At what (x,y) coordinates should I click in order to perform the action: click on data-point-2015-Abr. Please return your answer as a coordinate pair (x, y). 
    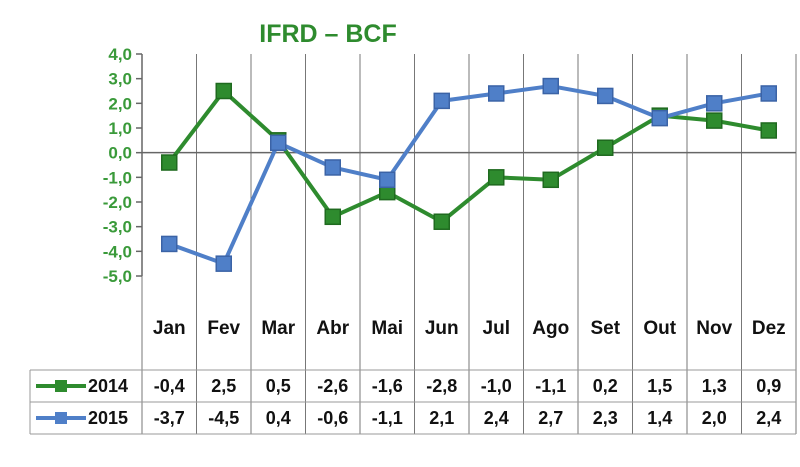
    Looking at the image, I should click on (332, 167).